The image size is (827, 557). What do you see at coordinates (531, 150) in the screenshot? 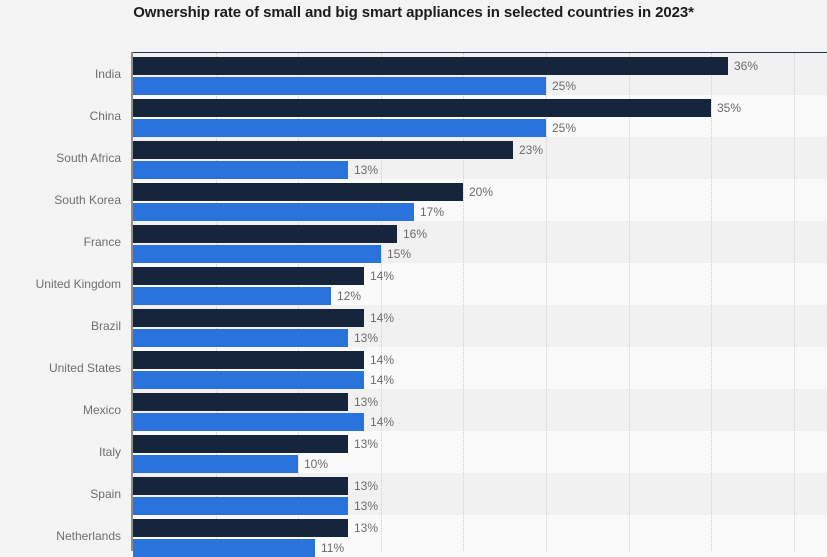
I see `bar-value-label: 23%` at bounding box center [531, 150].